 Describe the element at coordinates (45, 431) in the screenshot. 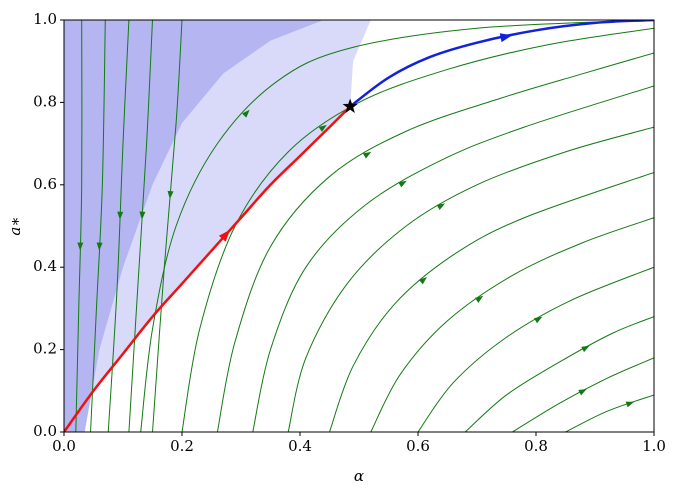

I see `y-tick-label: 0.0` at that location.